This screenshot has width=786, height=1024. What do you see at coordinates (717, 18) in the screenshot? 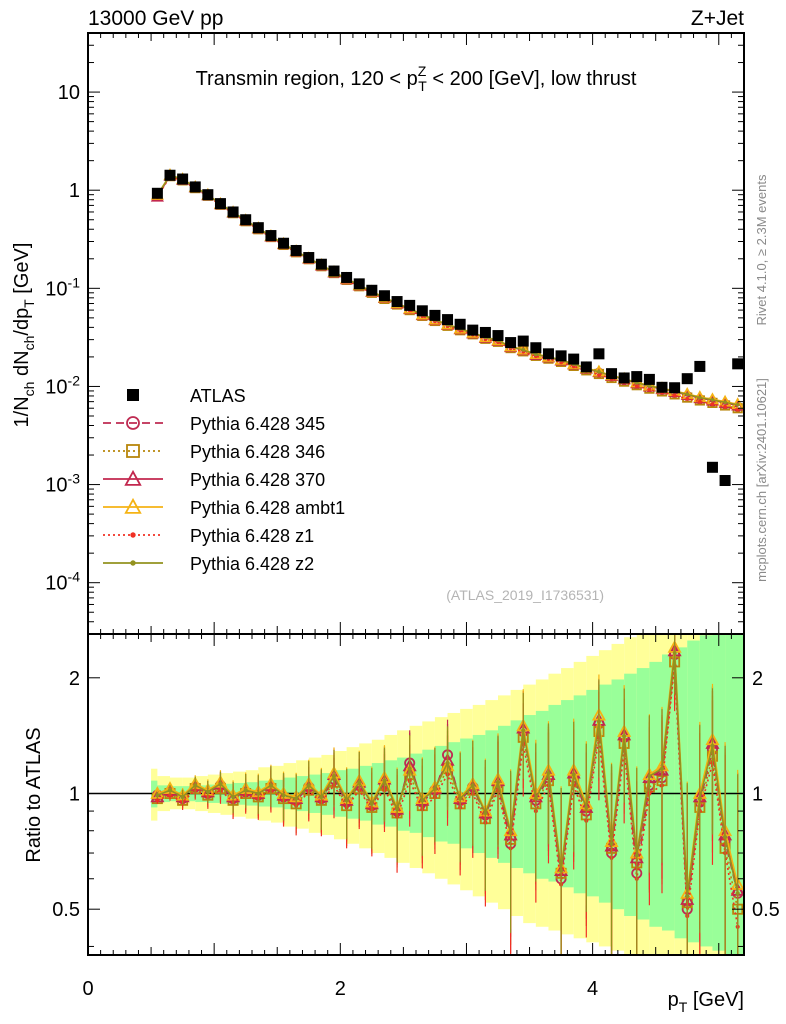
I see `header-right: Z+Jet` at bounding box center [717, 18].